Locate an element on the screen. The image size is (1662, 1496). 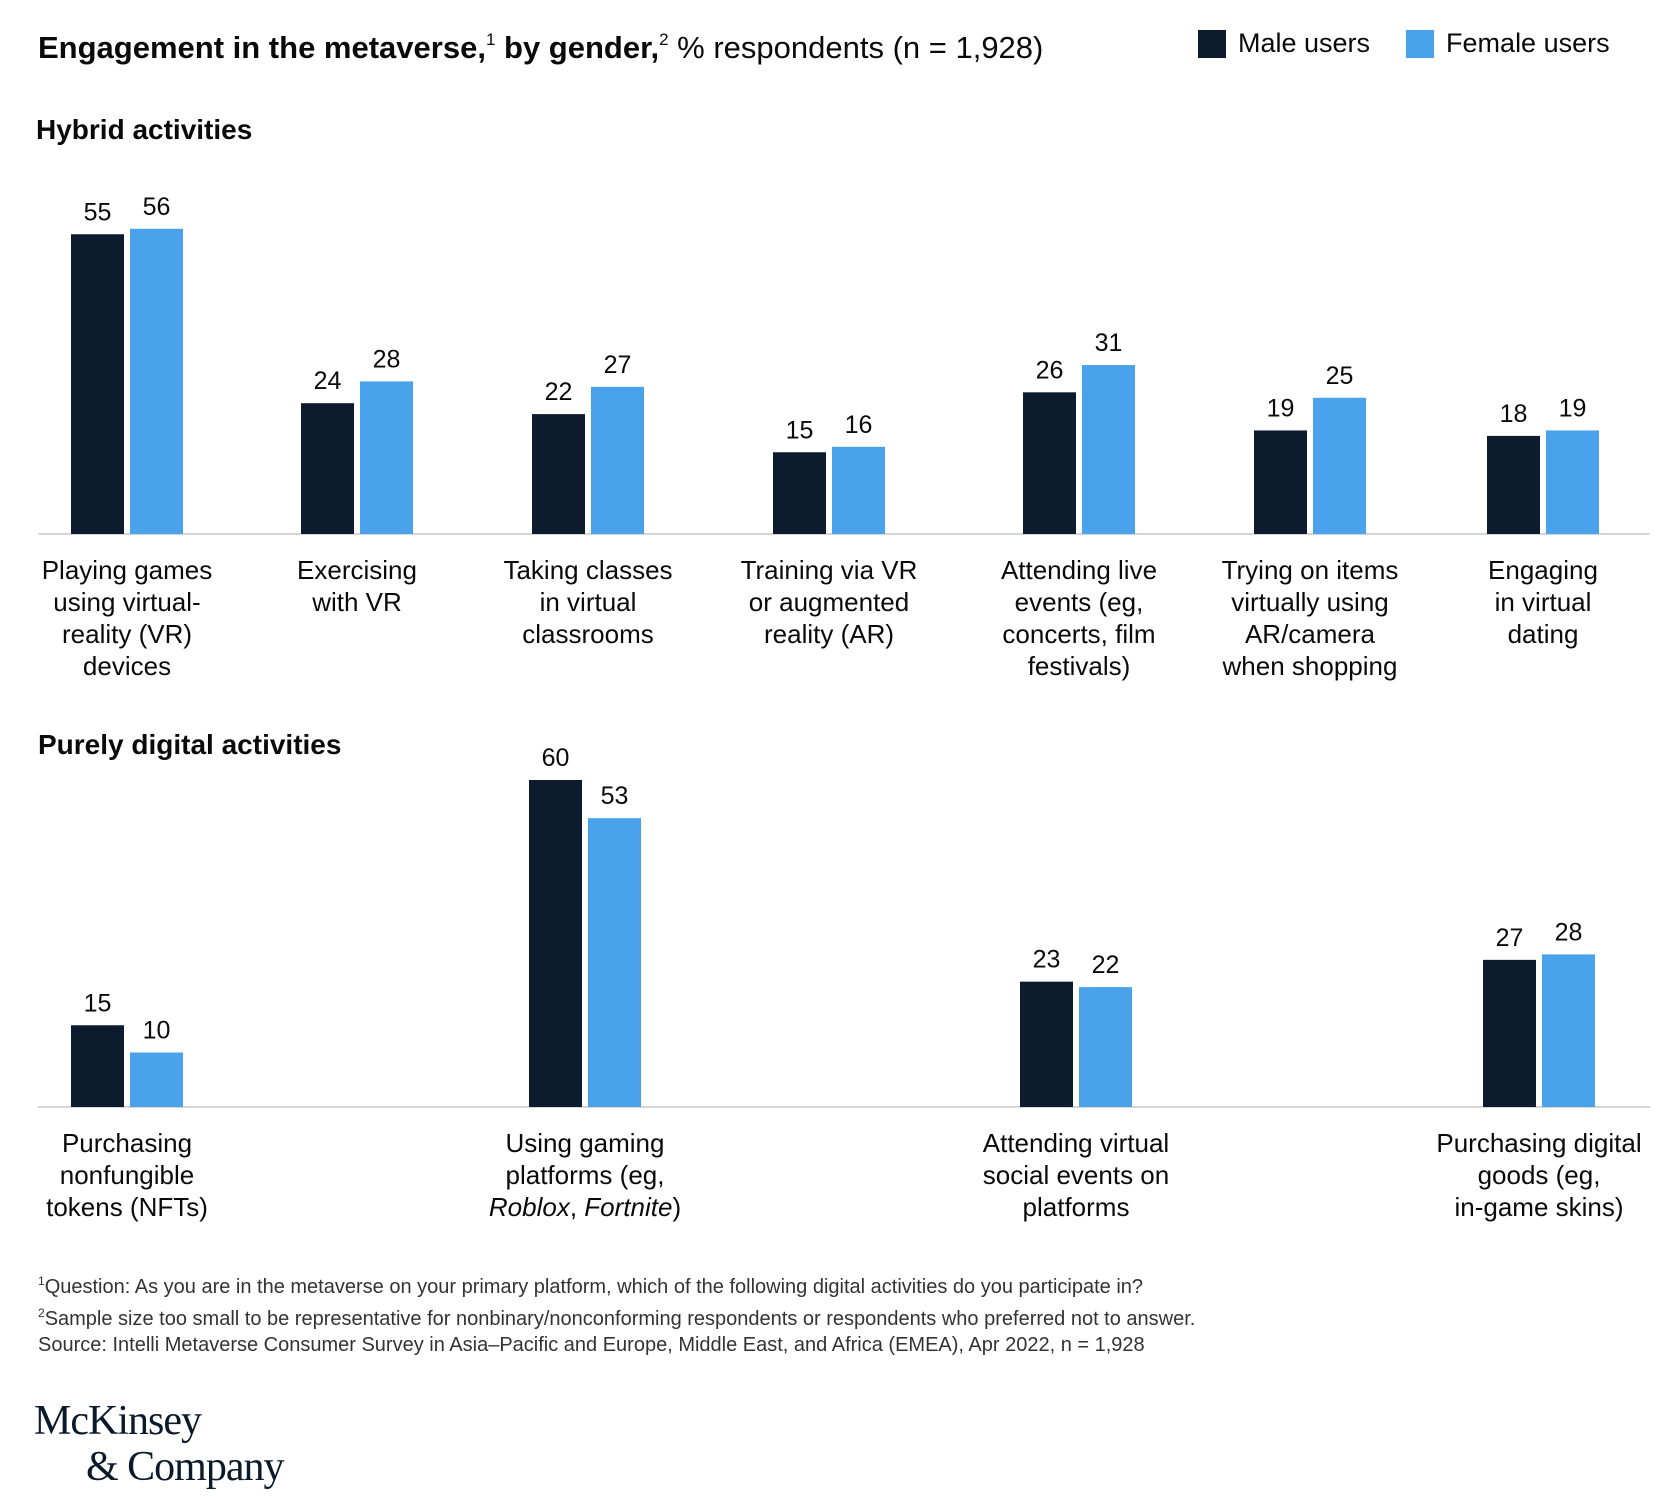
data-label-female-1: 53 is located at coordinates (615, 796).